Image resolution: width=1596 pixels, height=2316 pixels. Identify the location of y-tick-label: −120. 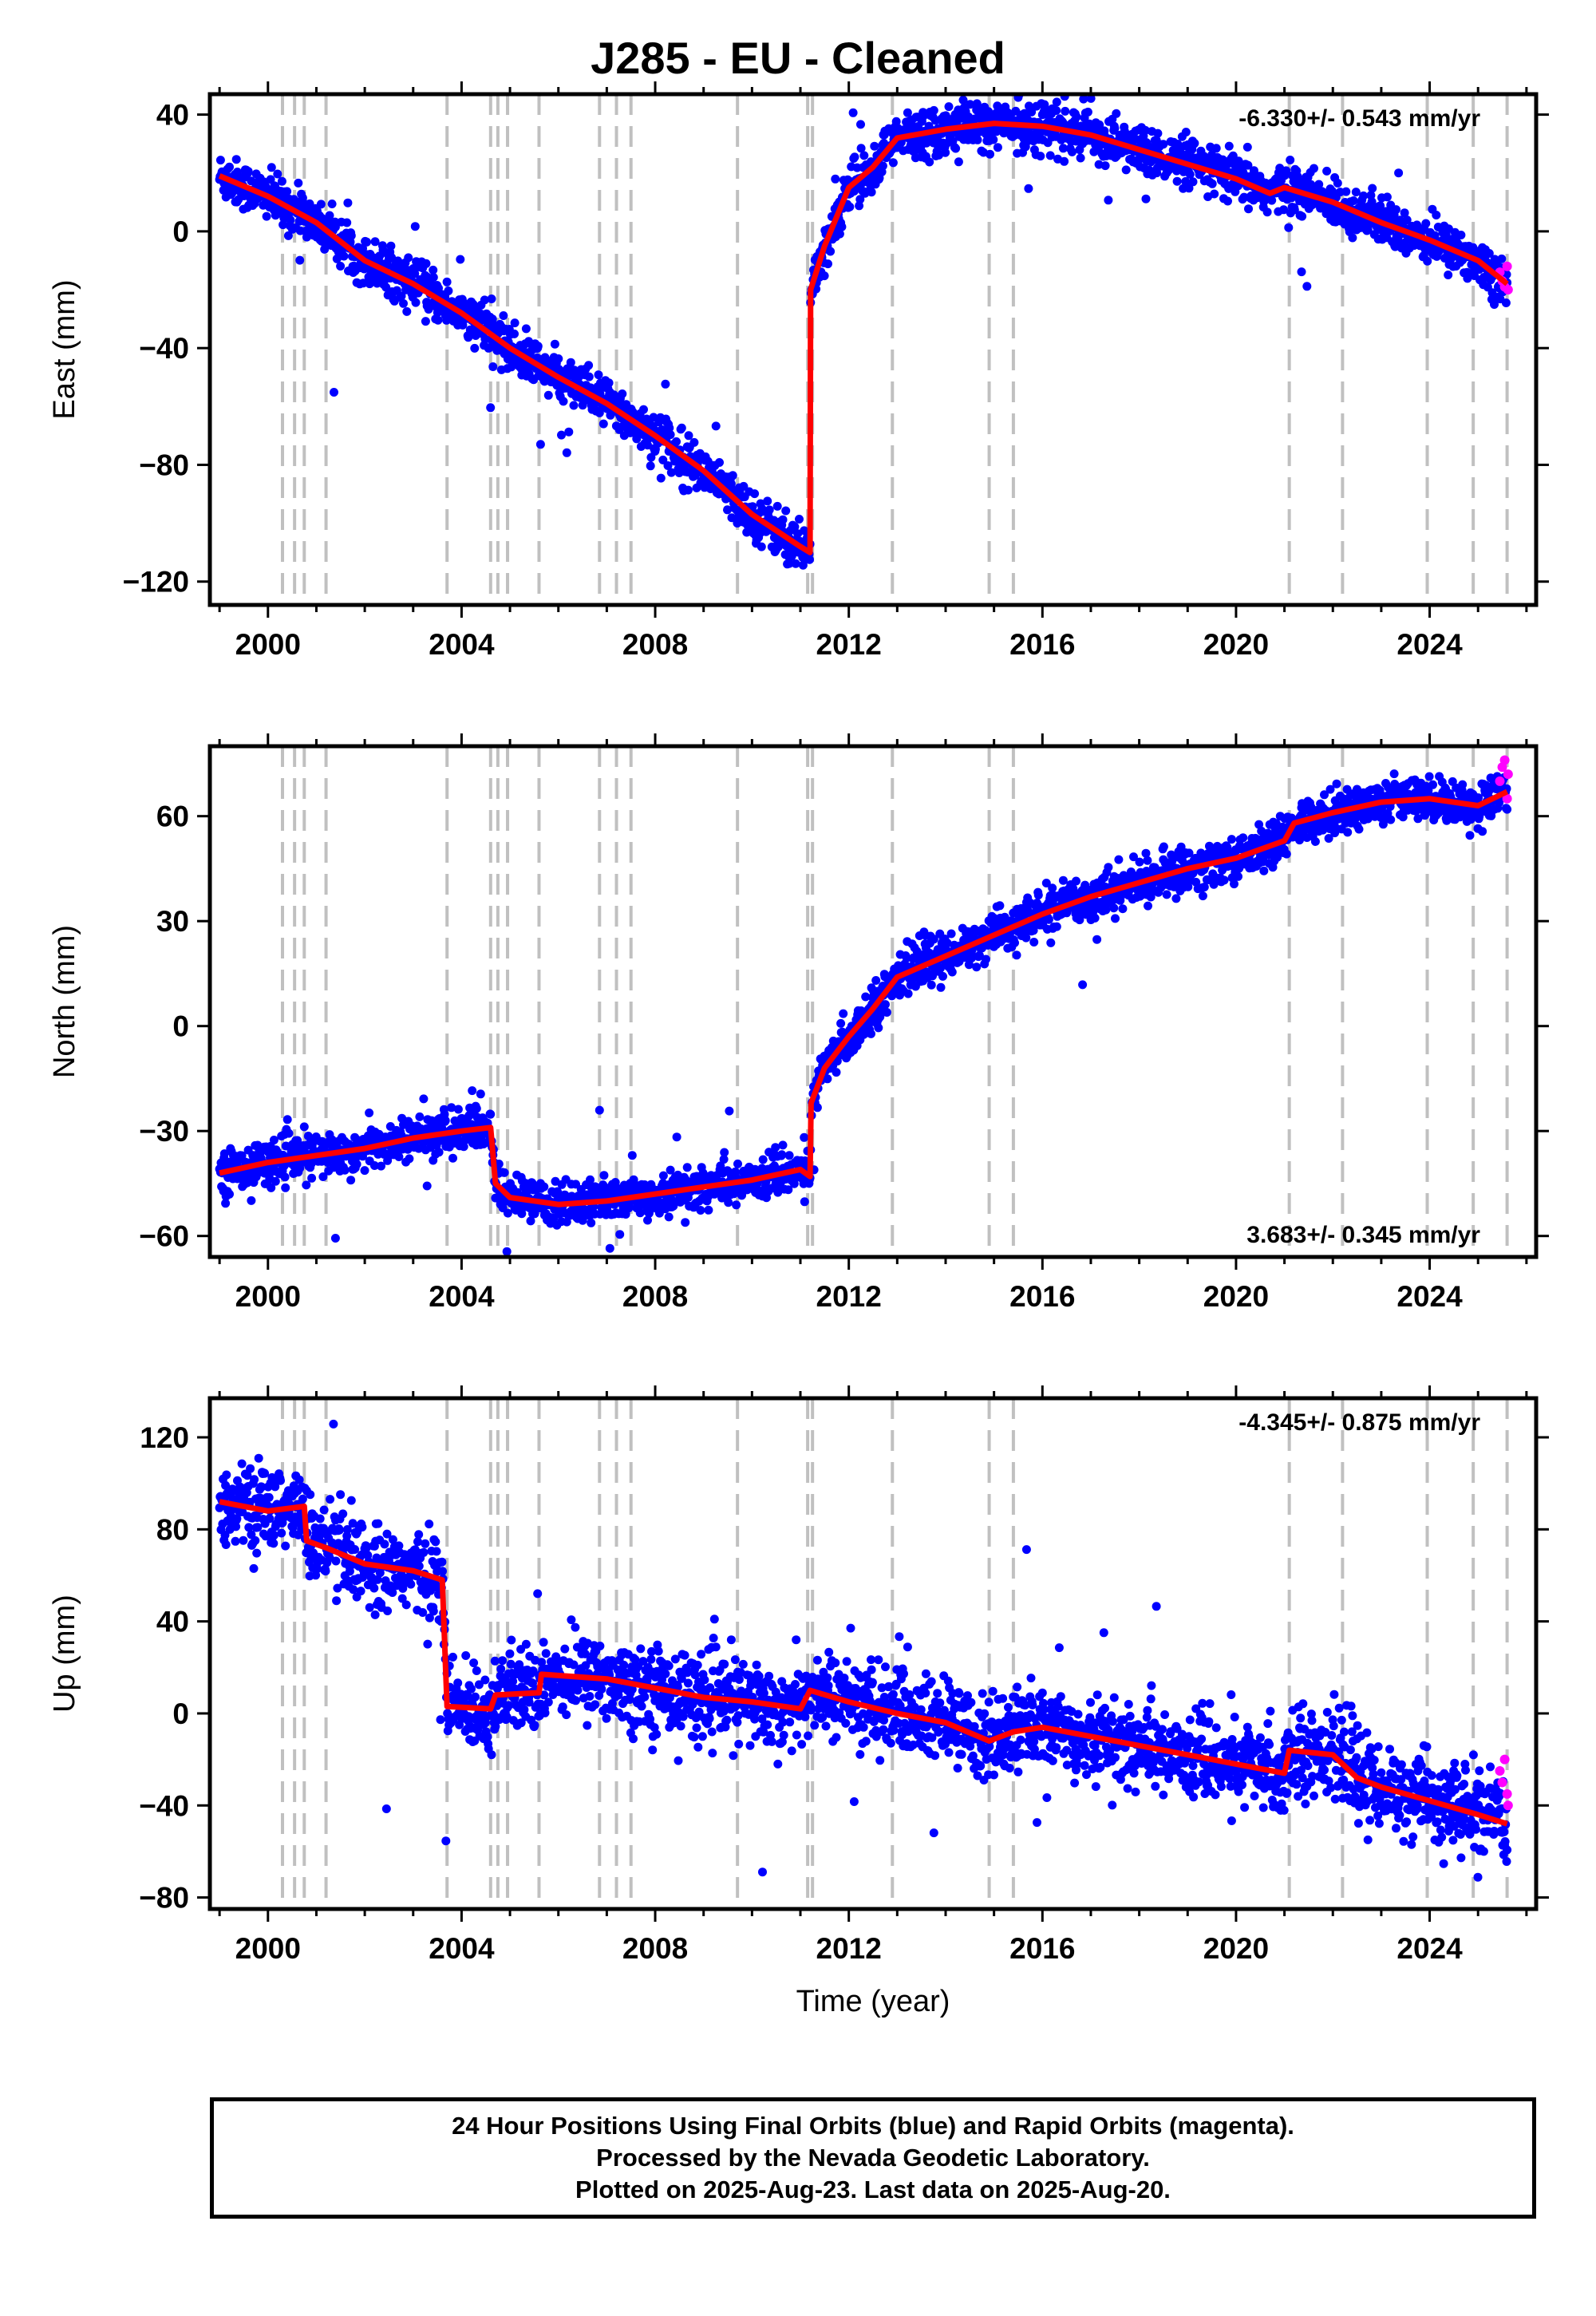
(156, 582).